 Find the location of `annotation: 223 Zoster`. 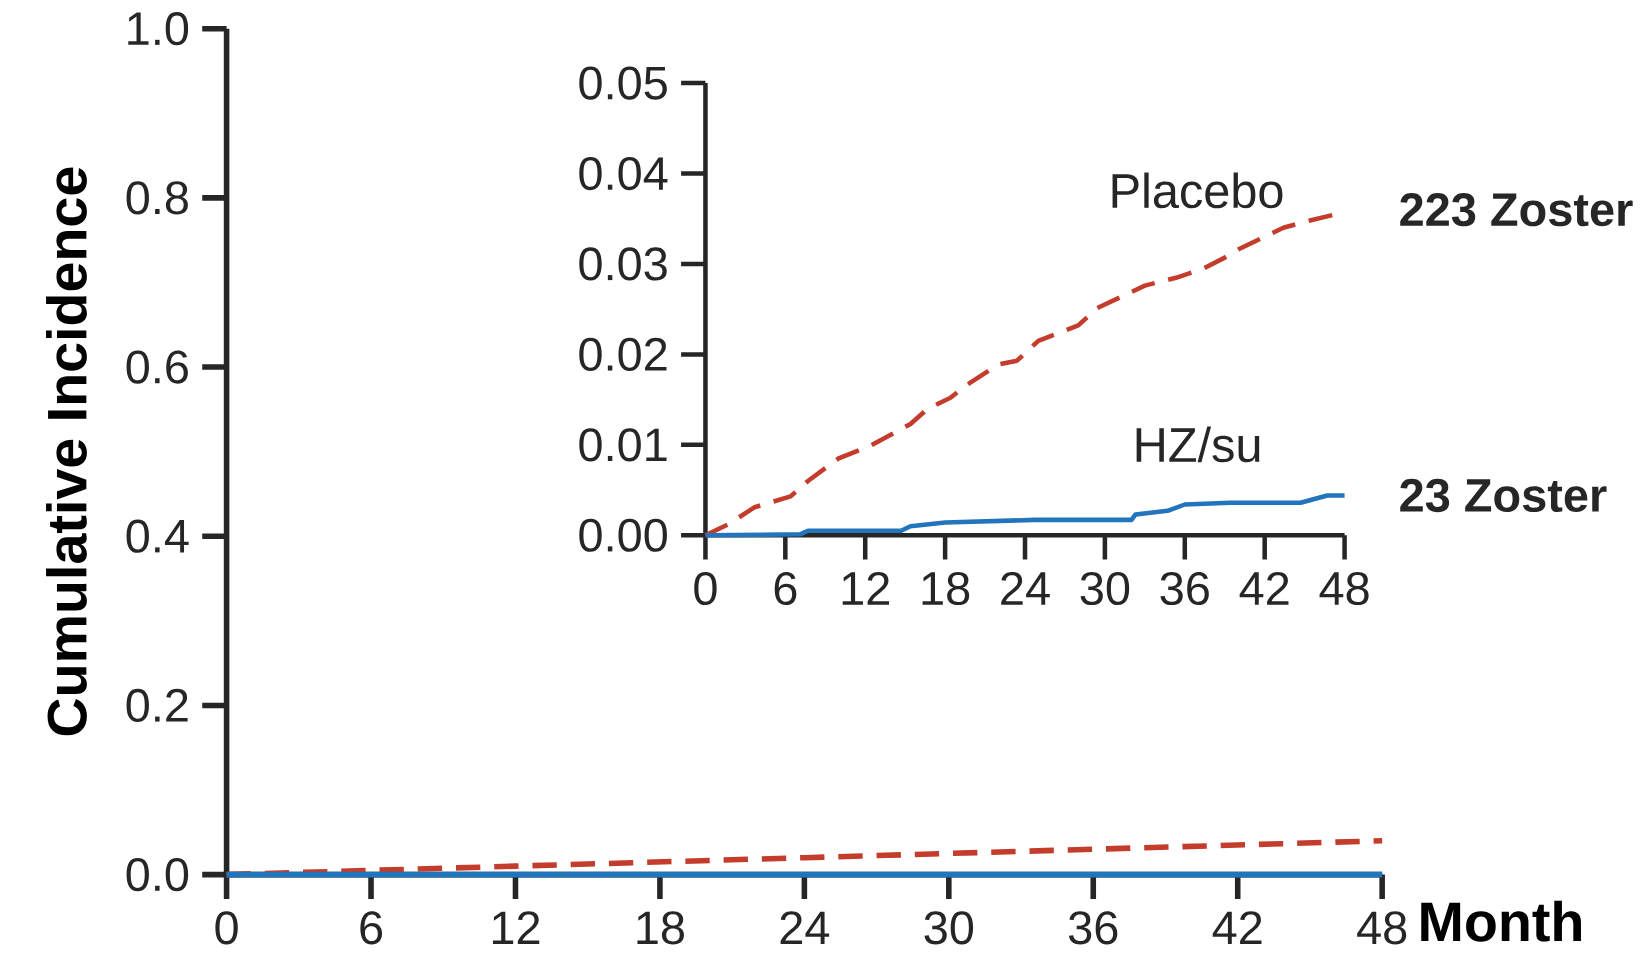

annotation: 223 Zoster is located at coordinates (1516, 210).